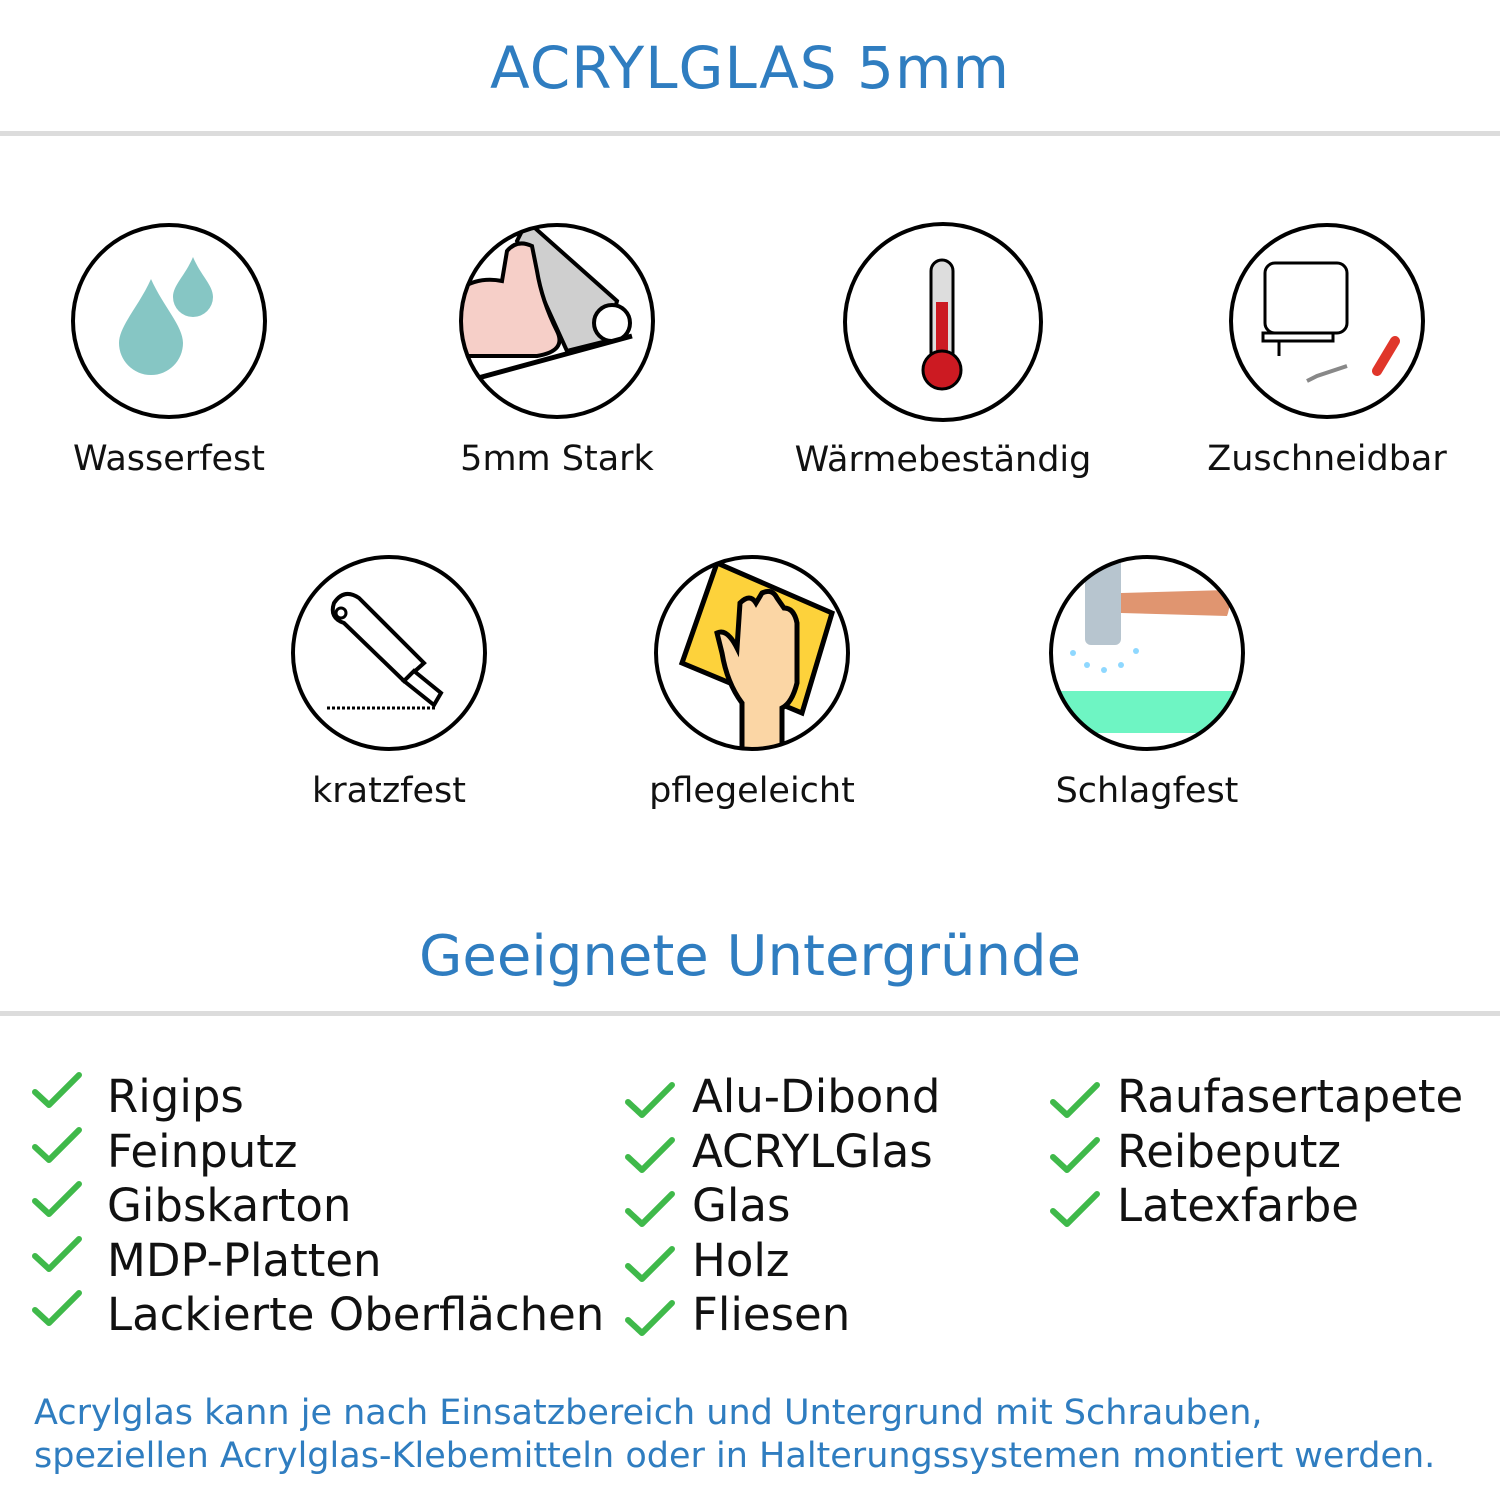 The image size is (1500, 1500). Describe the element at coordinates (1238, 1205) in the screenshot. I see `surface-label: Latexfarbe` at that location.